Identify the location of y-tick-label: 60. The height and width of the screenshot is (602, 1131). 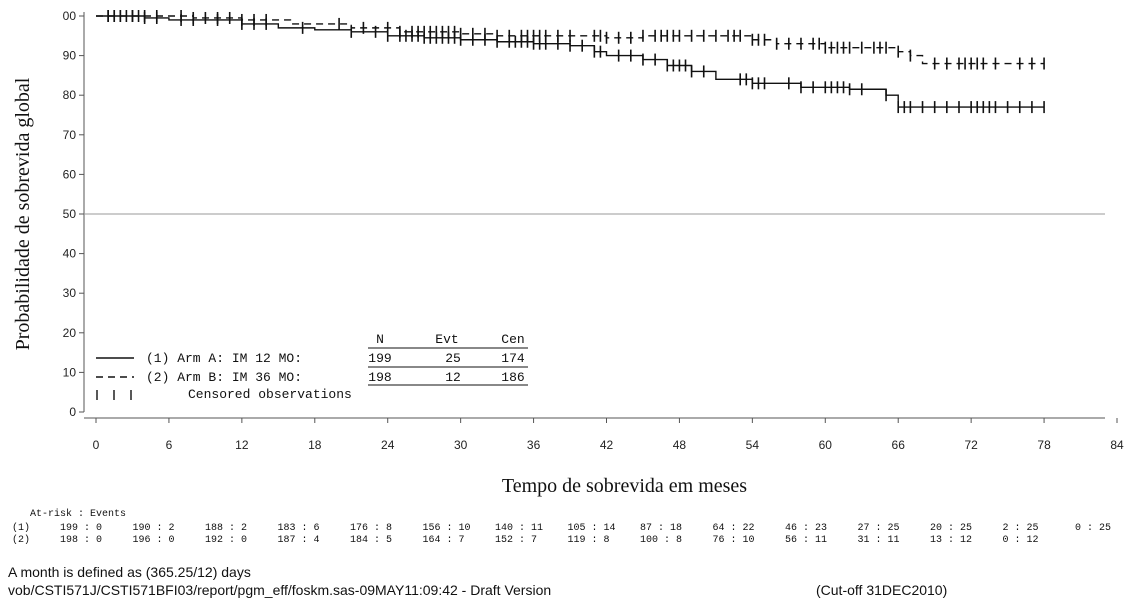
(70, 174).